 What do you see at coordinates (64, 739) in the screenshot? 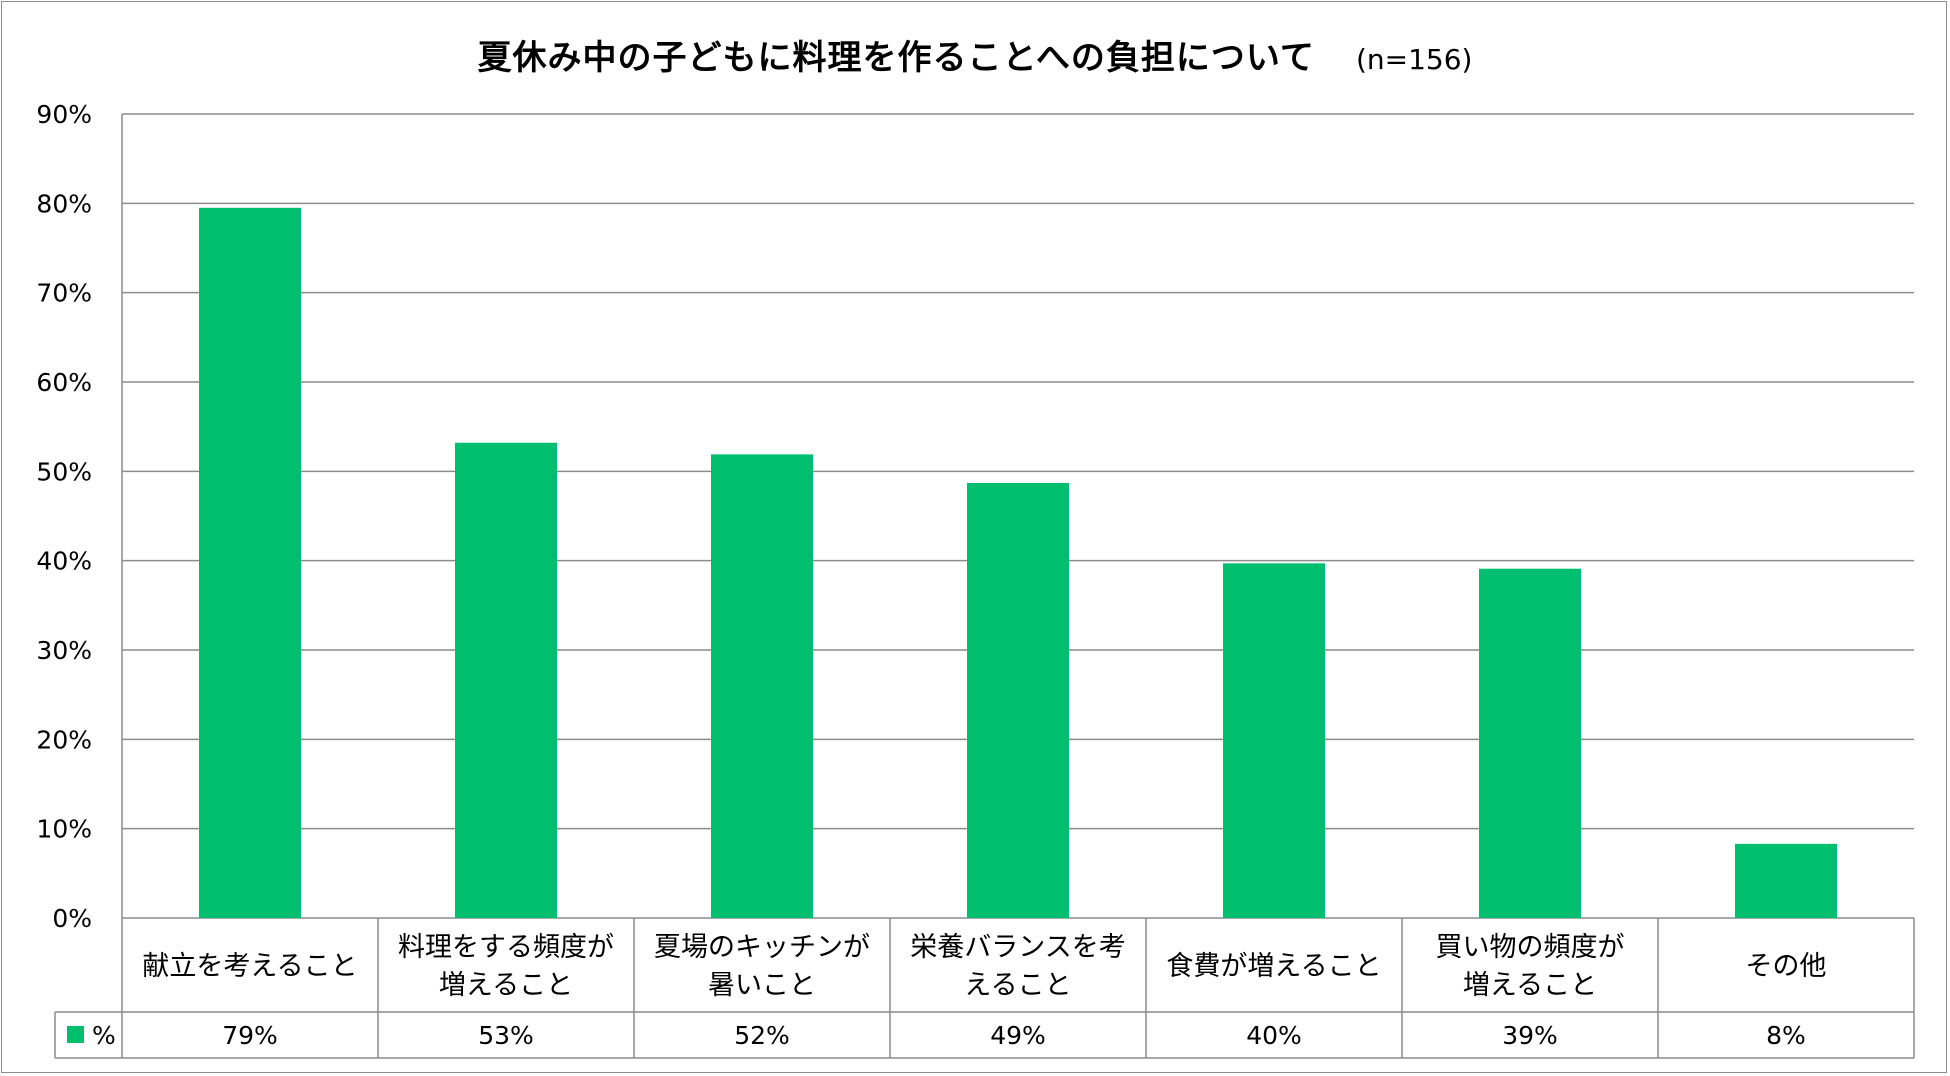
I see `y-tick-label: 20%` at bounding box center [64, 739].